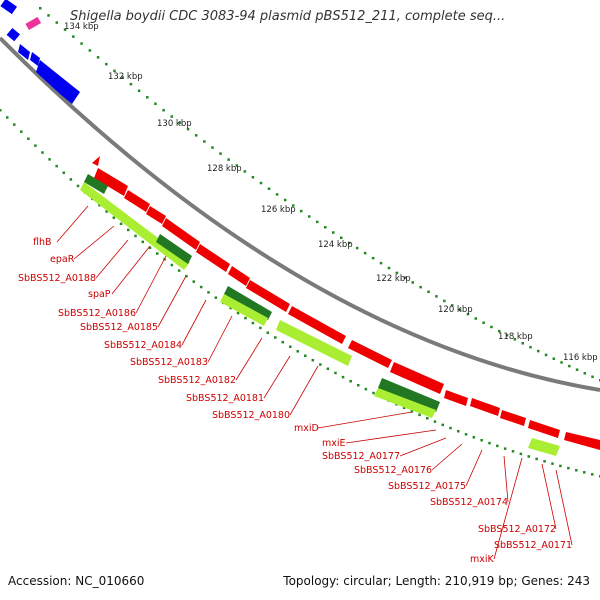 This screenshot has height=600, width=600. What do you see at coordinates (33, 23) in the screenshot?
I see `rna-feature` at bounding box center [33, 23].